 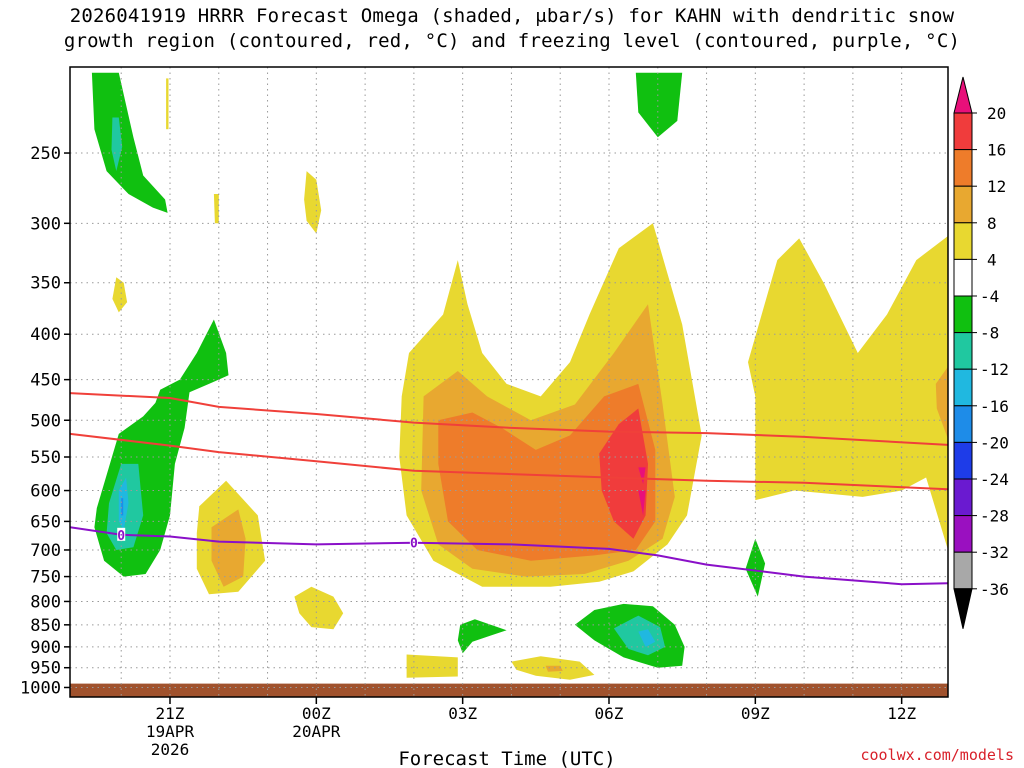 What do you see at coordinates (992, 223) in the screenshot?
I see `colorbar-tick-label: 8` at bounding box center [992, 223].